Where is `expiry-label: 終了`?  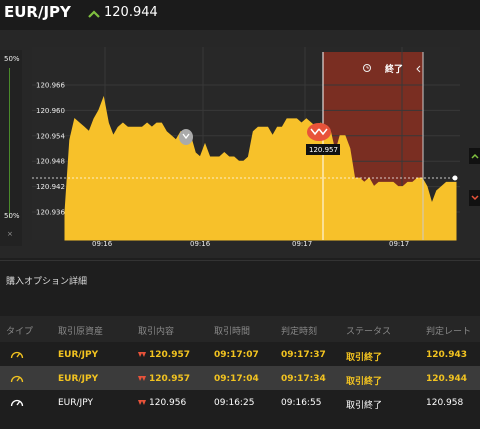 expiry-label: 終了 is located at coordinates (394, 69).